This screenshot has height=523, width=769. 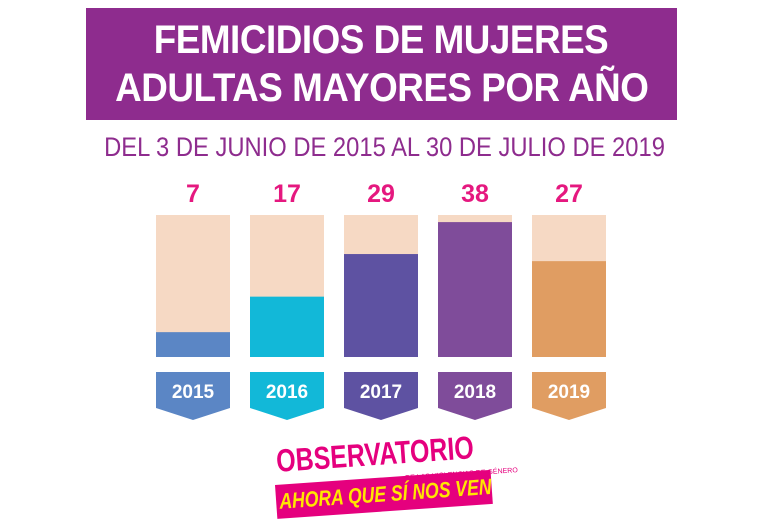 I want to click on year-label: 2019, so click(x=569, y=392).